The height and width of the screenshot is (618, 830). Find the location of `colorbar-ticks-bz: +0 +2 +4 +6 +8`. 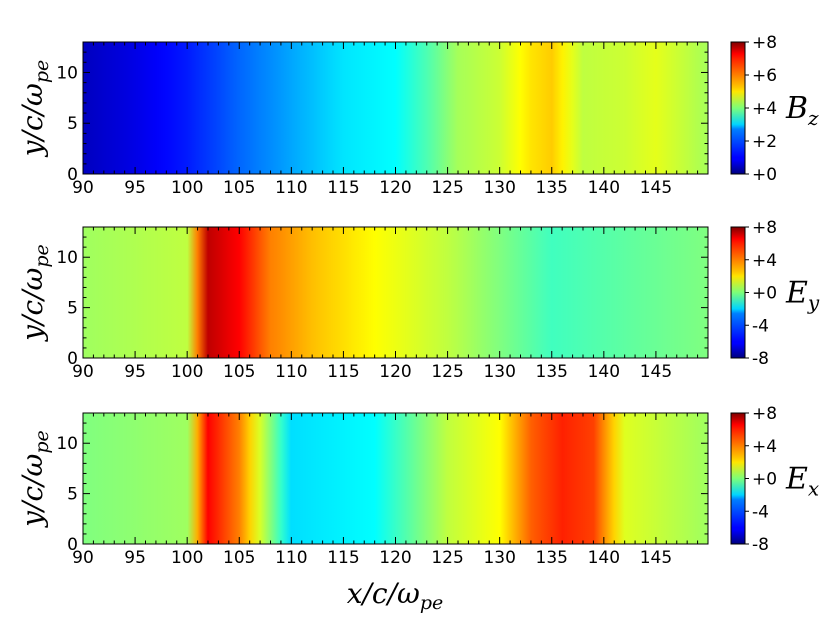

colorbar-ticks-bz: +0 +2 +4 +6 +8 is located at coordinates (761, 109).